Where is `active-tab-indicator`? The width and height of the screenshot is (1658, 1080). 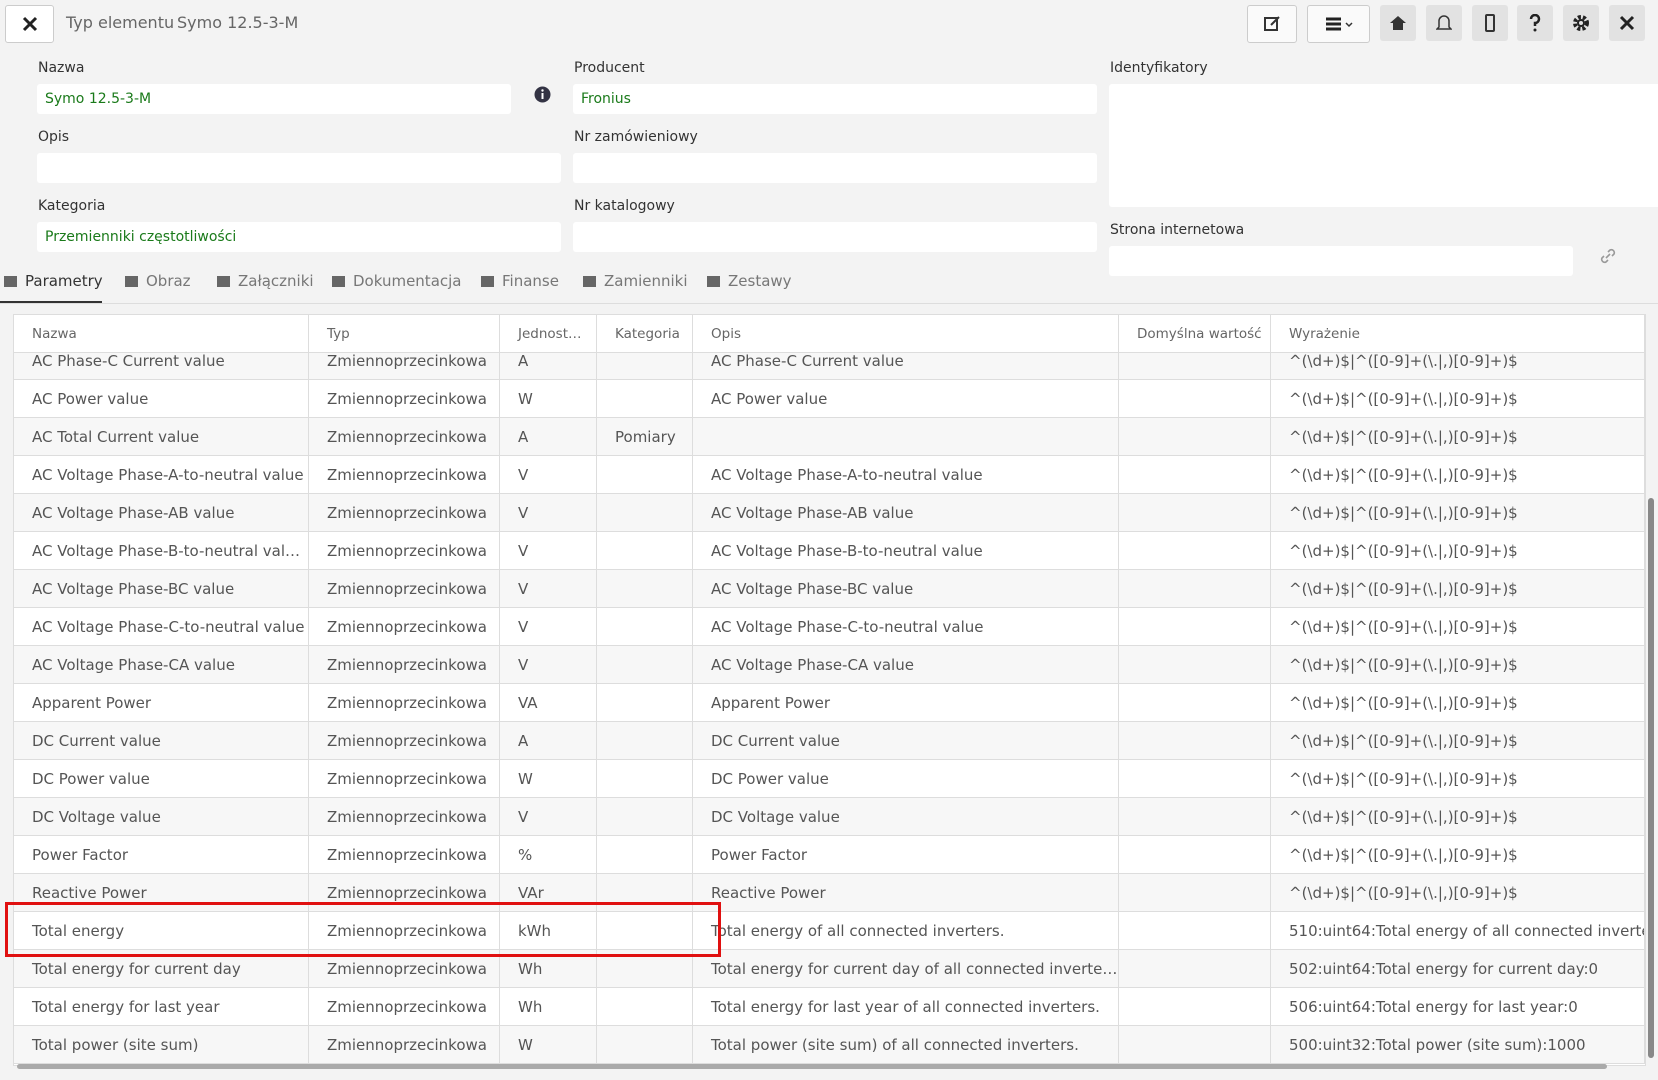
active-tab-indicator is located at coordinates (51, 302).